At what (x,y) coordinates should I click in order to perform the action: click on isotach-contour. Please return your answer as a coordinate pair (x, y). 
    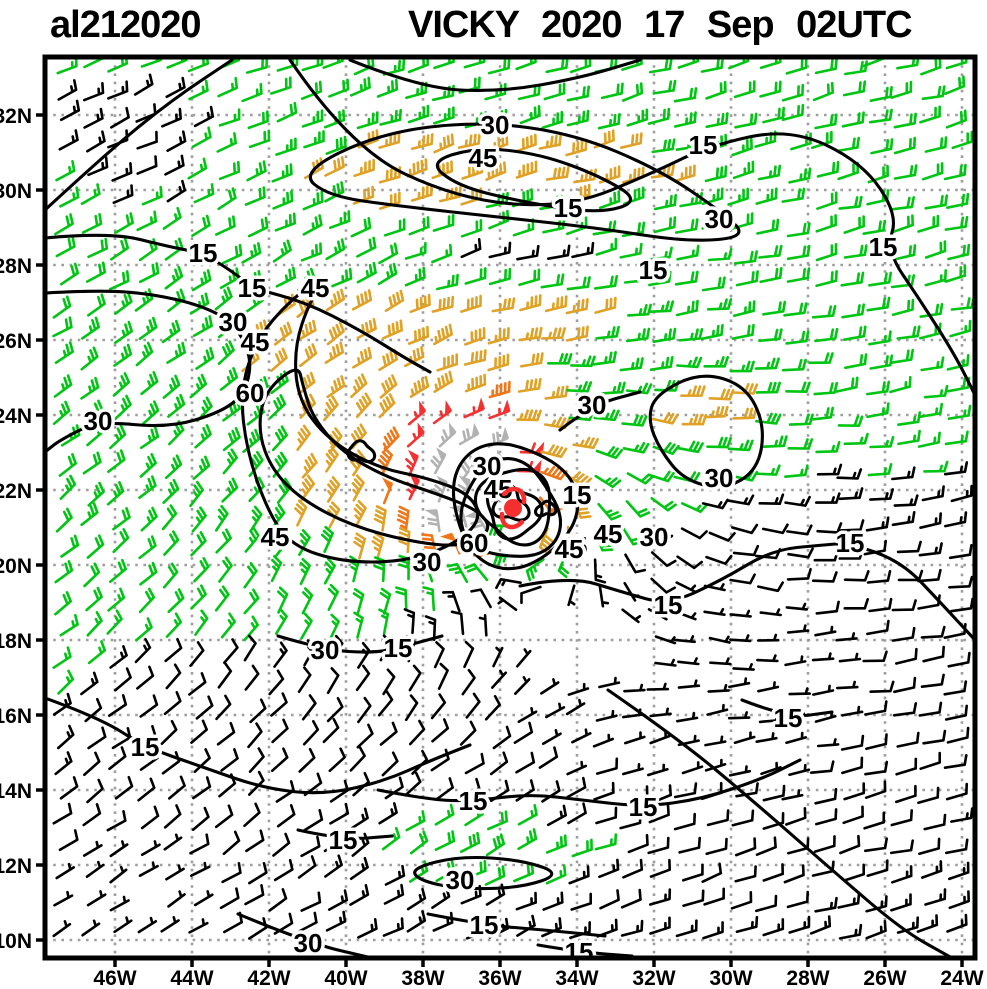
    Looking at the image, I should click on (745, 591).